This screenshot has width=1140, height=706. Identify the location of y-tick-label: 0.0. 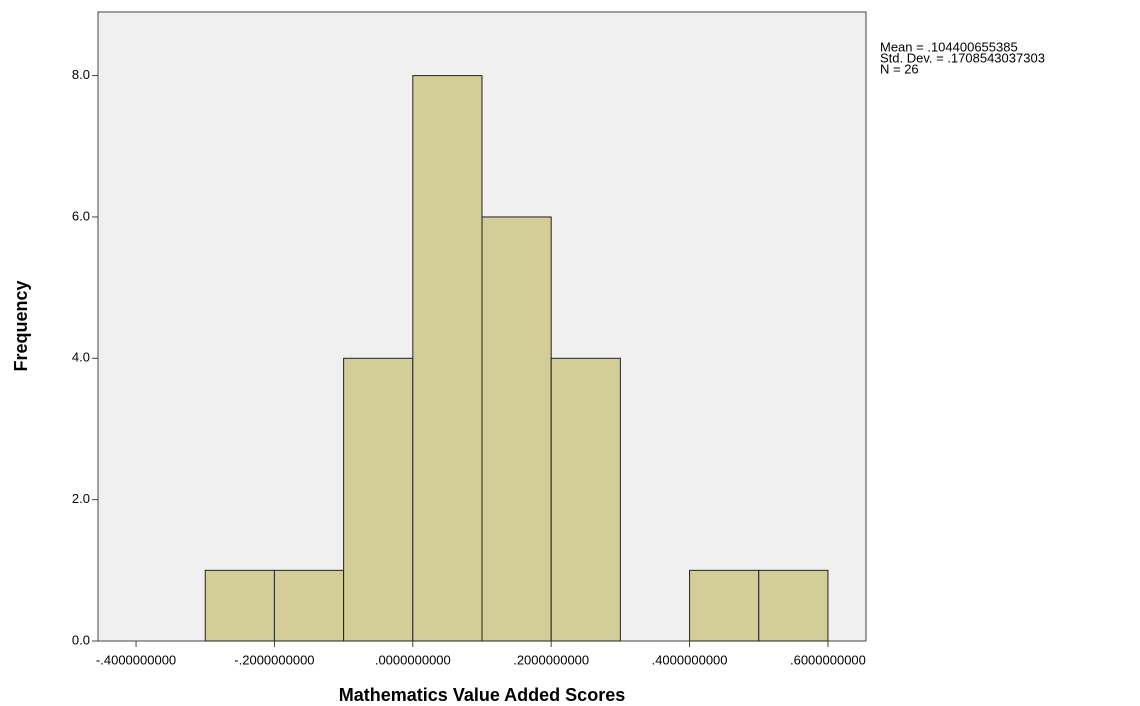
(81, 639).